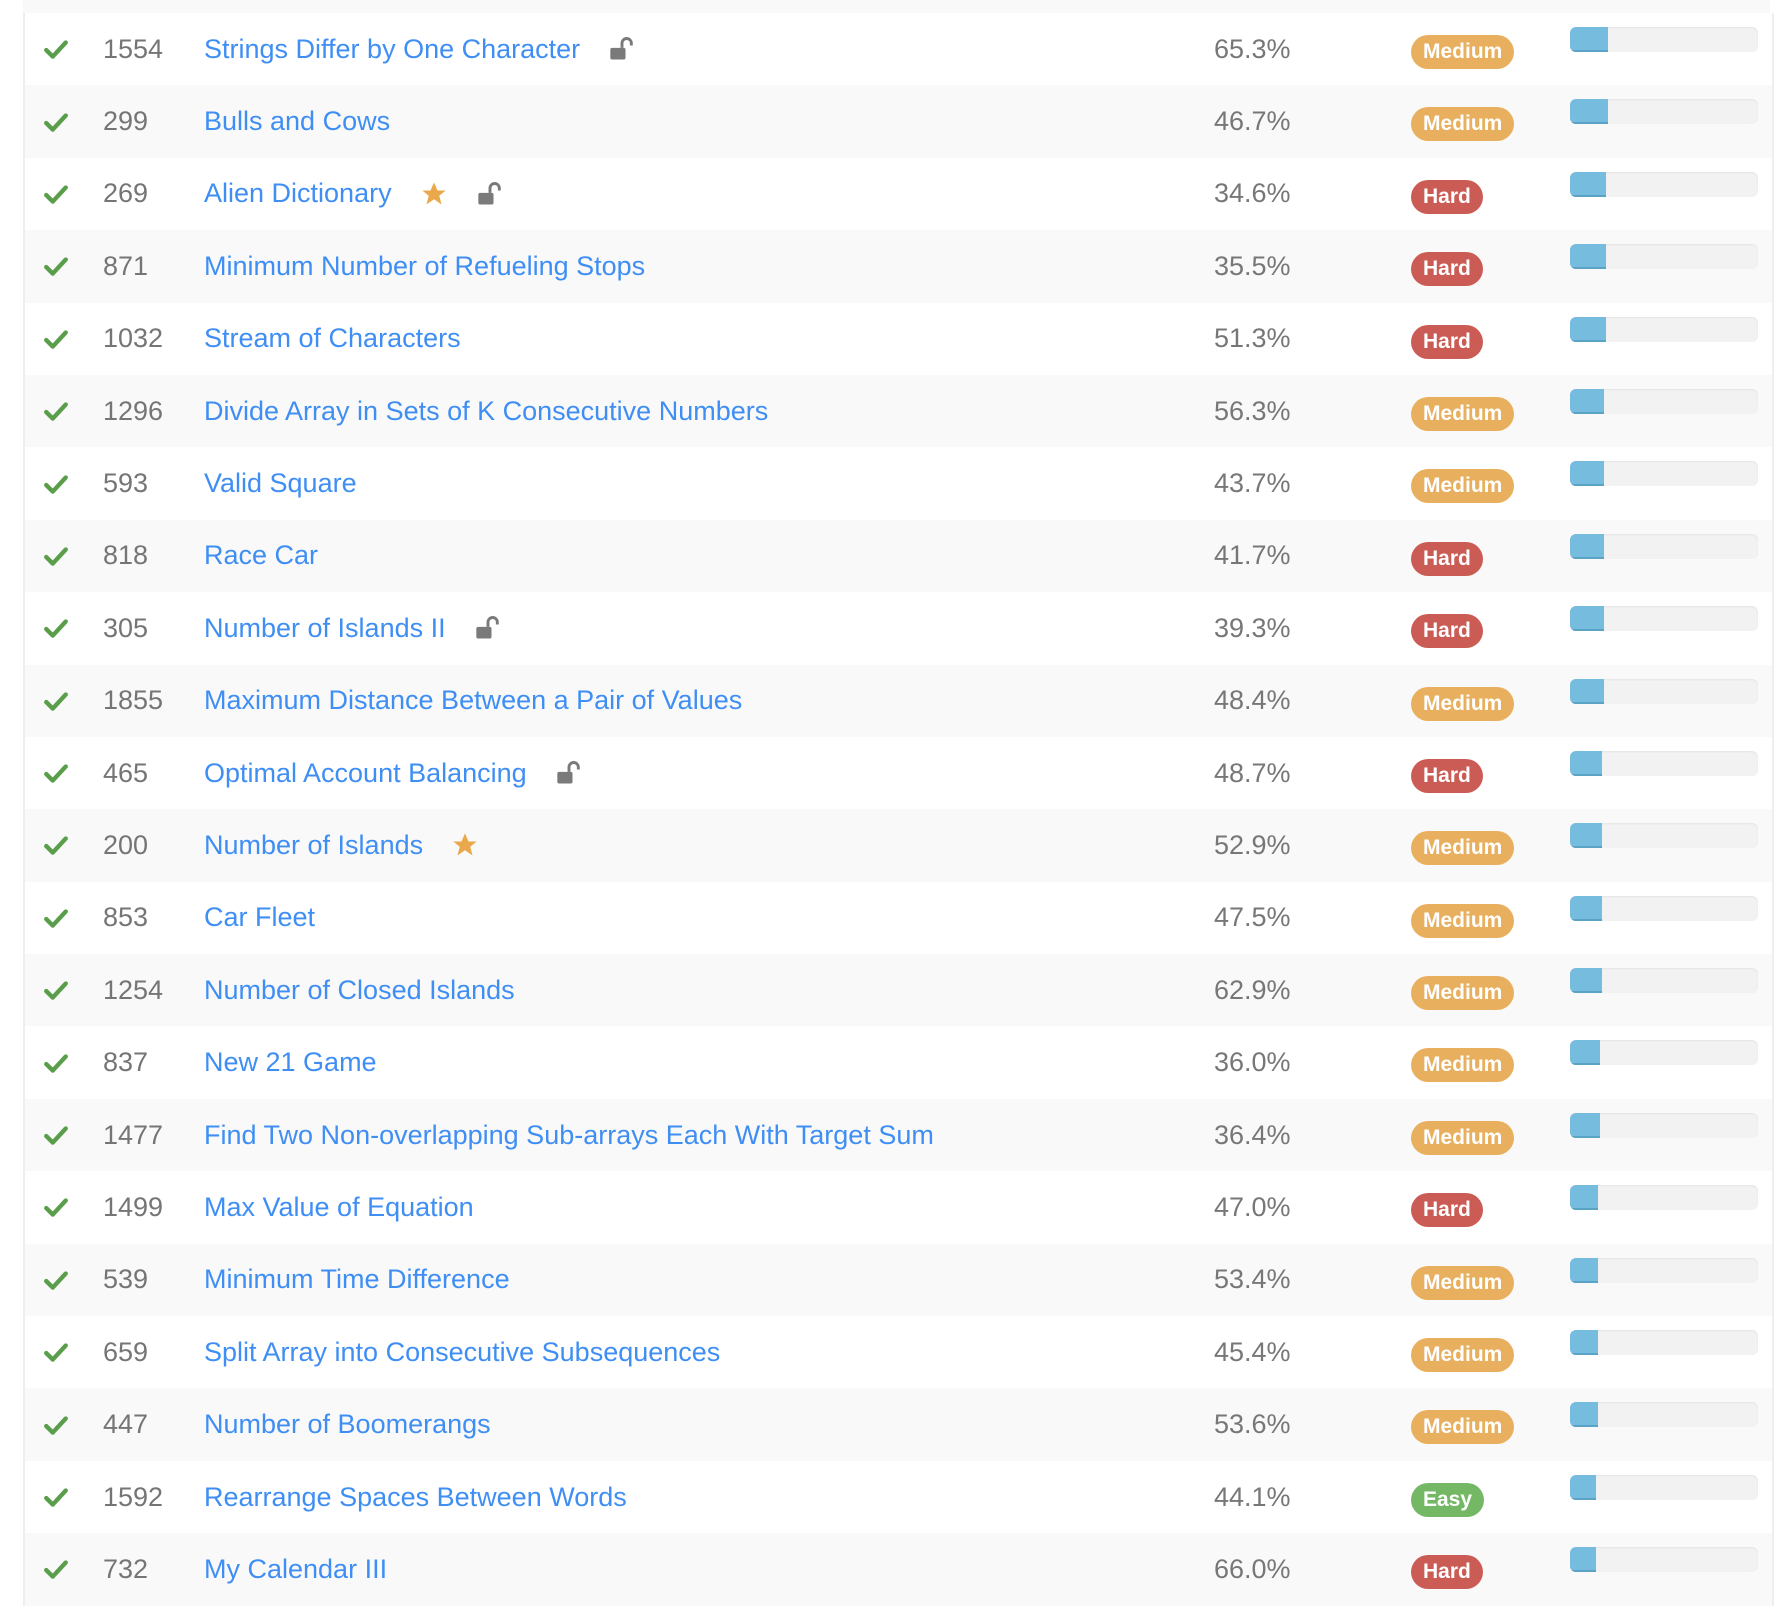 The height and width of the screenshot is (1606, 1776). Describe the element at coordinates (392, 48) in the screenshot. I see `problem-title-link: Strings Differ by One Character` at that location.